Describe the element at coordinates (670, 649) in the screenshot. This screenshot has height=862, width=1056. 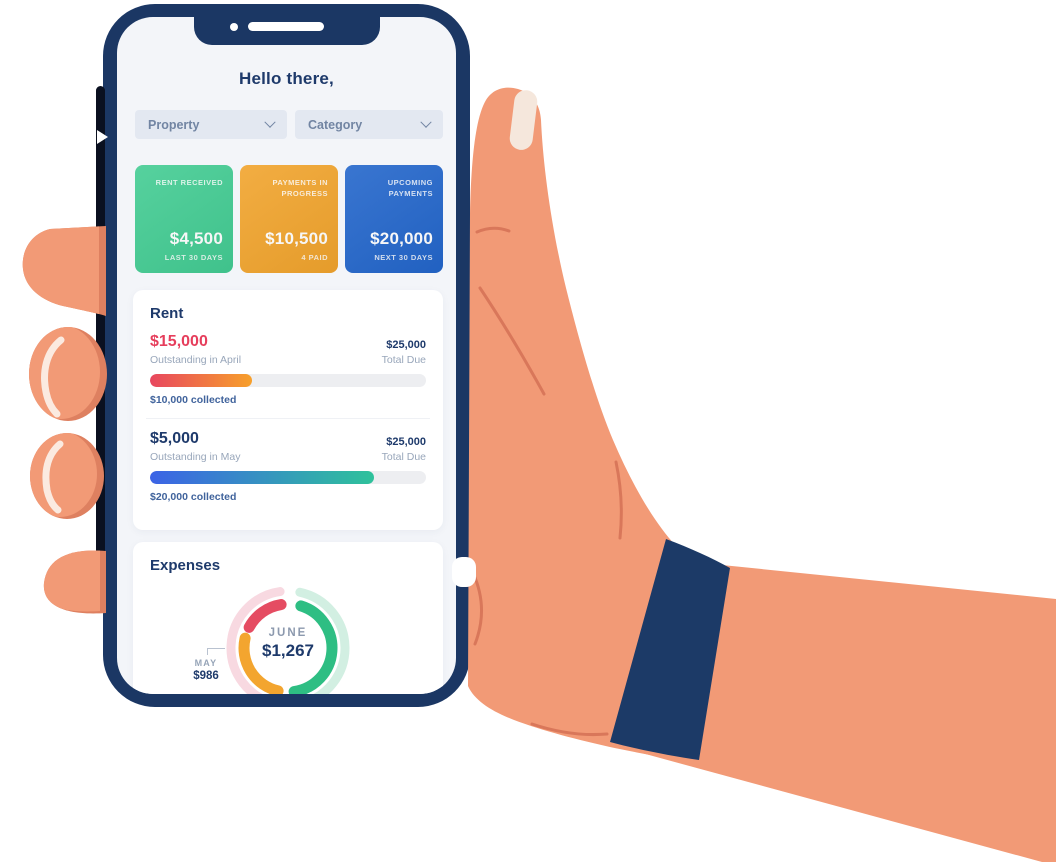
I see `wristband` at that location.